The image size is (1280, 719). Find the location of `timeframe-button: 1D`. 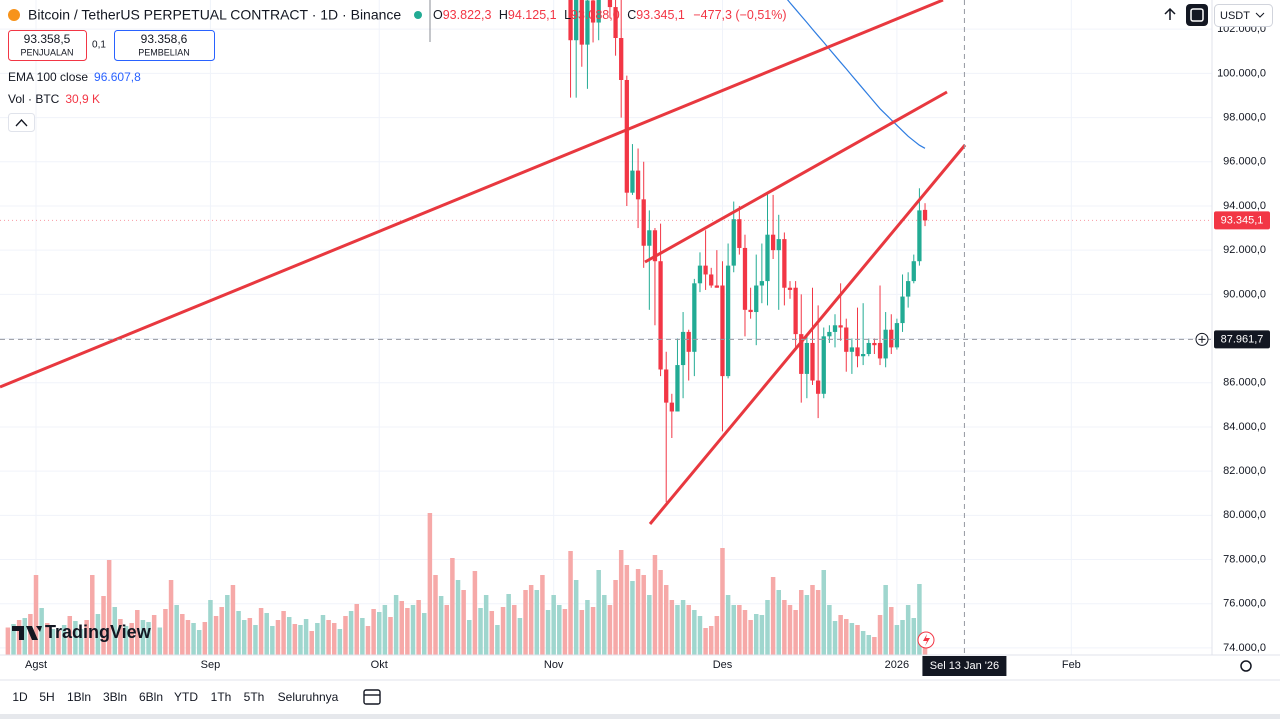

timeframe-button: 1D is located at coordinates (20, 697).